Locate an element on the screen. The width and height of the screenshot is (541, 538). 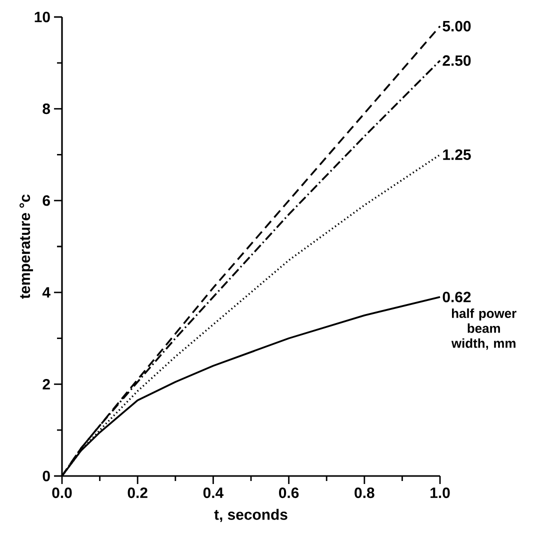
series-label: 0.62 is located at coordinates (456, 297).